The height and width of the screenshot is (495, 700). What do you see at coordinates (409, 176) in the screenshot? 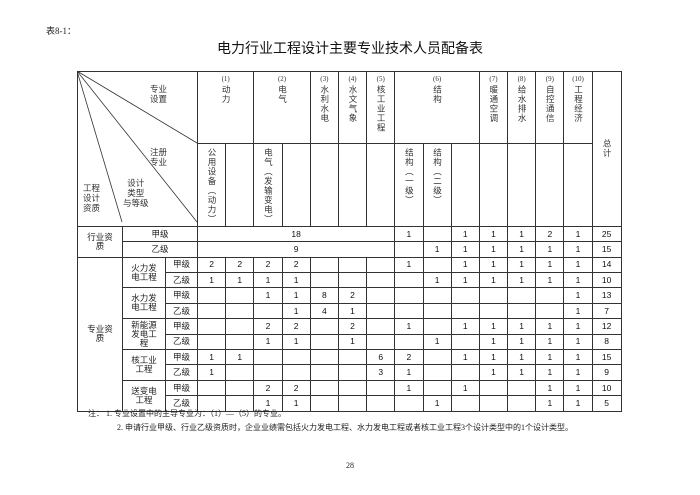
I see `registered-specialty: 结构（一级）` at bounding box center [409, 176].